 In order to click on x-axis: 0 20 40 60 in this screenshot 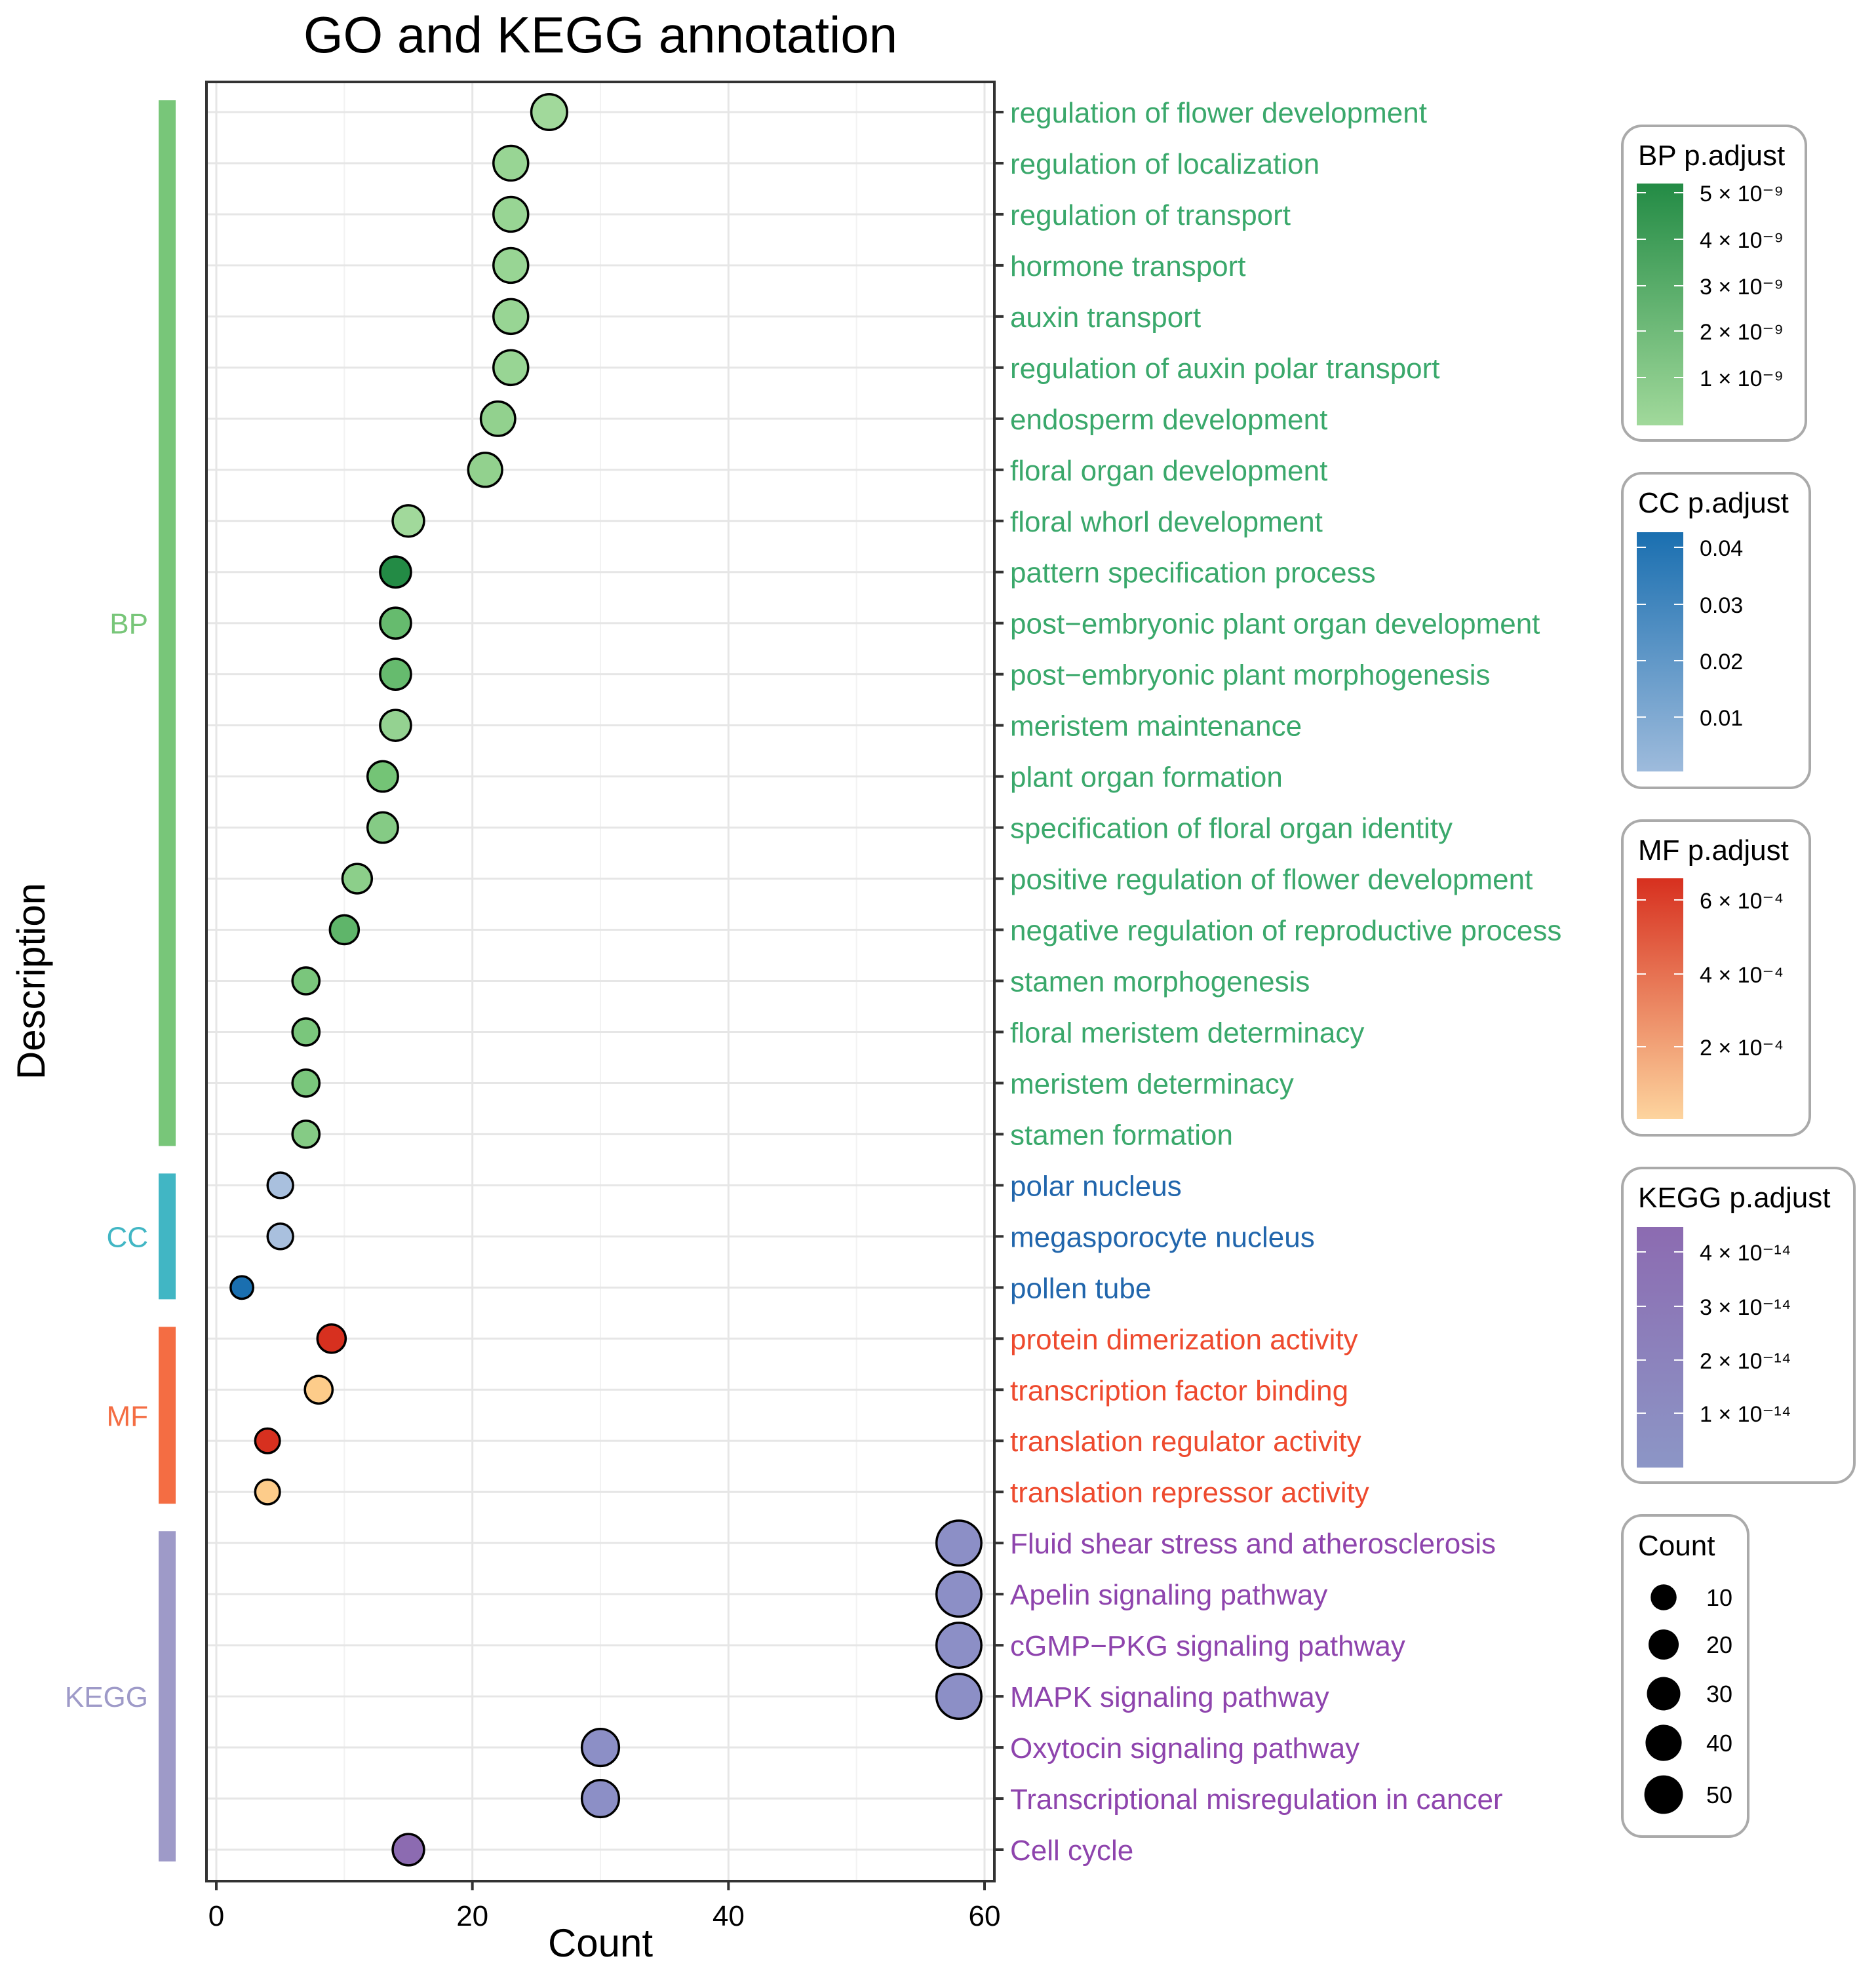, I will do `click(604, 1906)`.